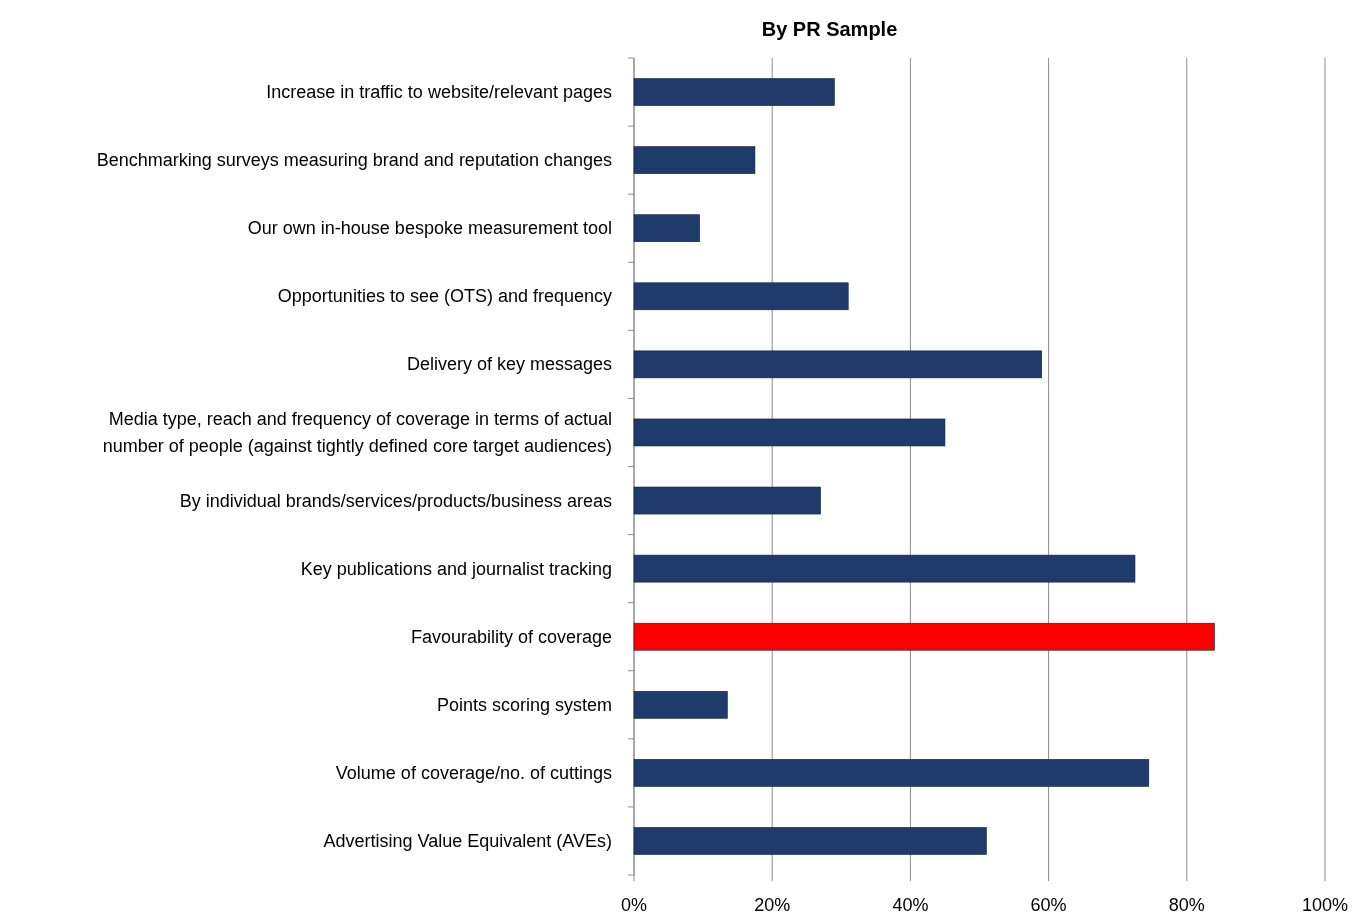  I want to click on x-tick-label: 60%, so click(1048, 905).